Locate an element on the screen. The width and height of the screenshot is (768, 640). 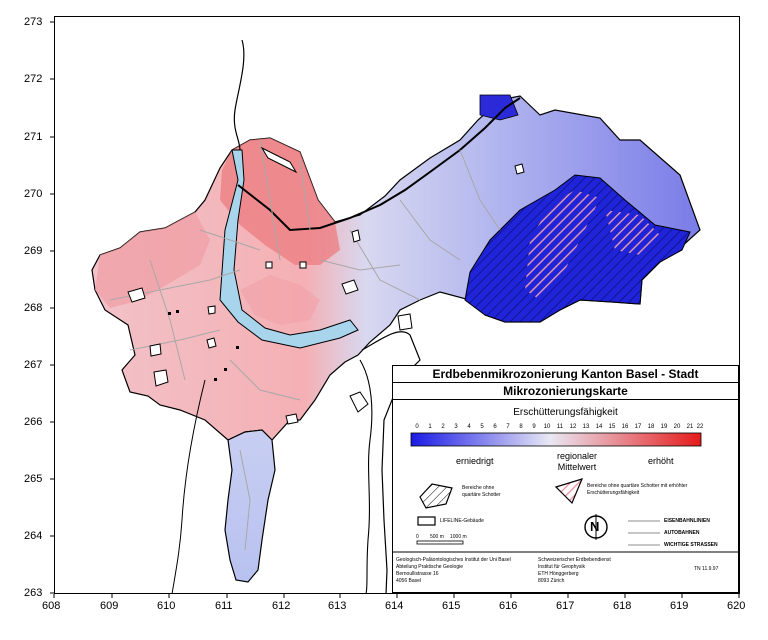
scale-number: 21 is located at coordinates (690, 427).